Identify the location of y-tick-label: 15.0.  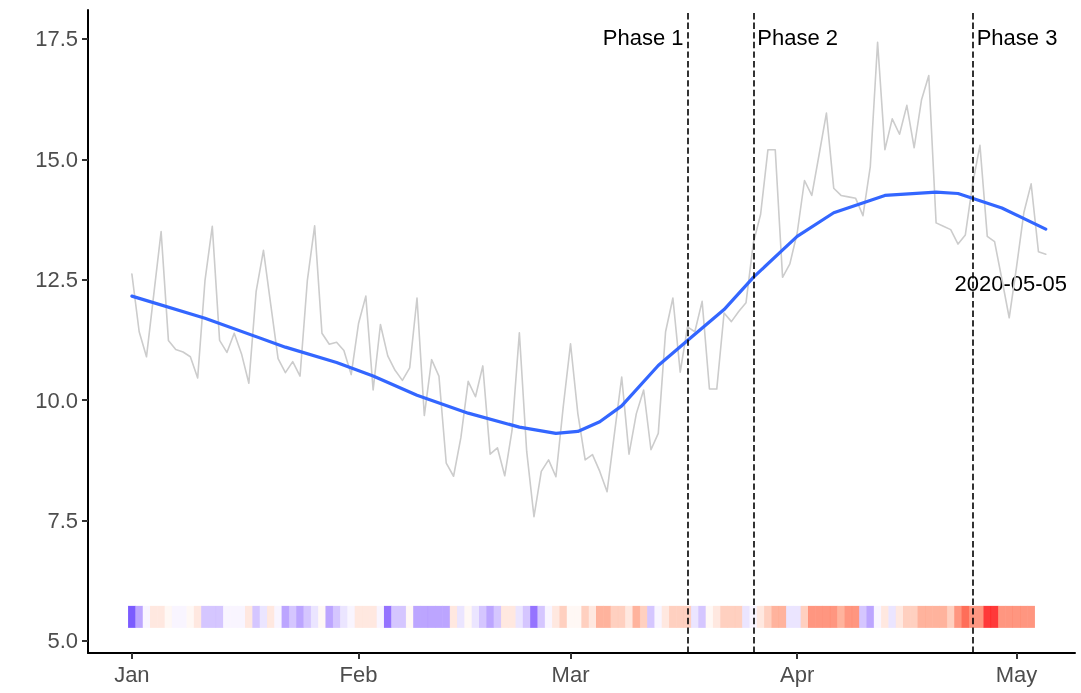
(56, 159).